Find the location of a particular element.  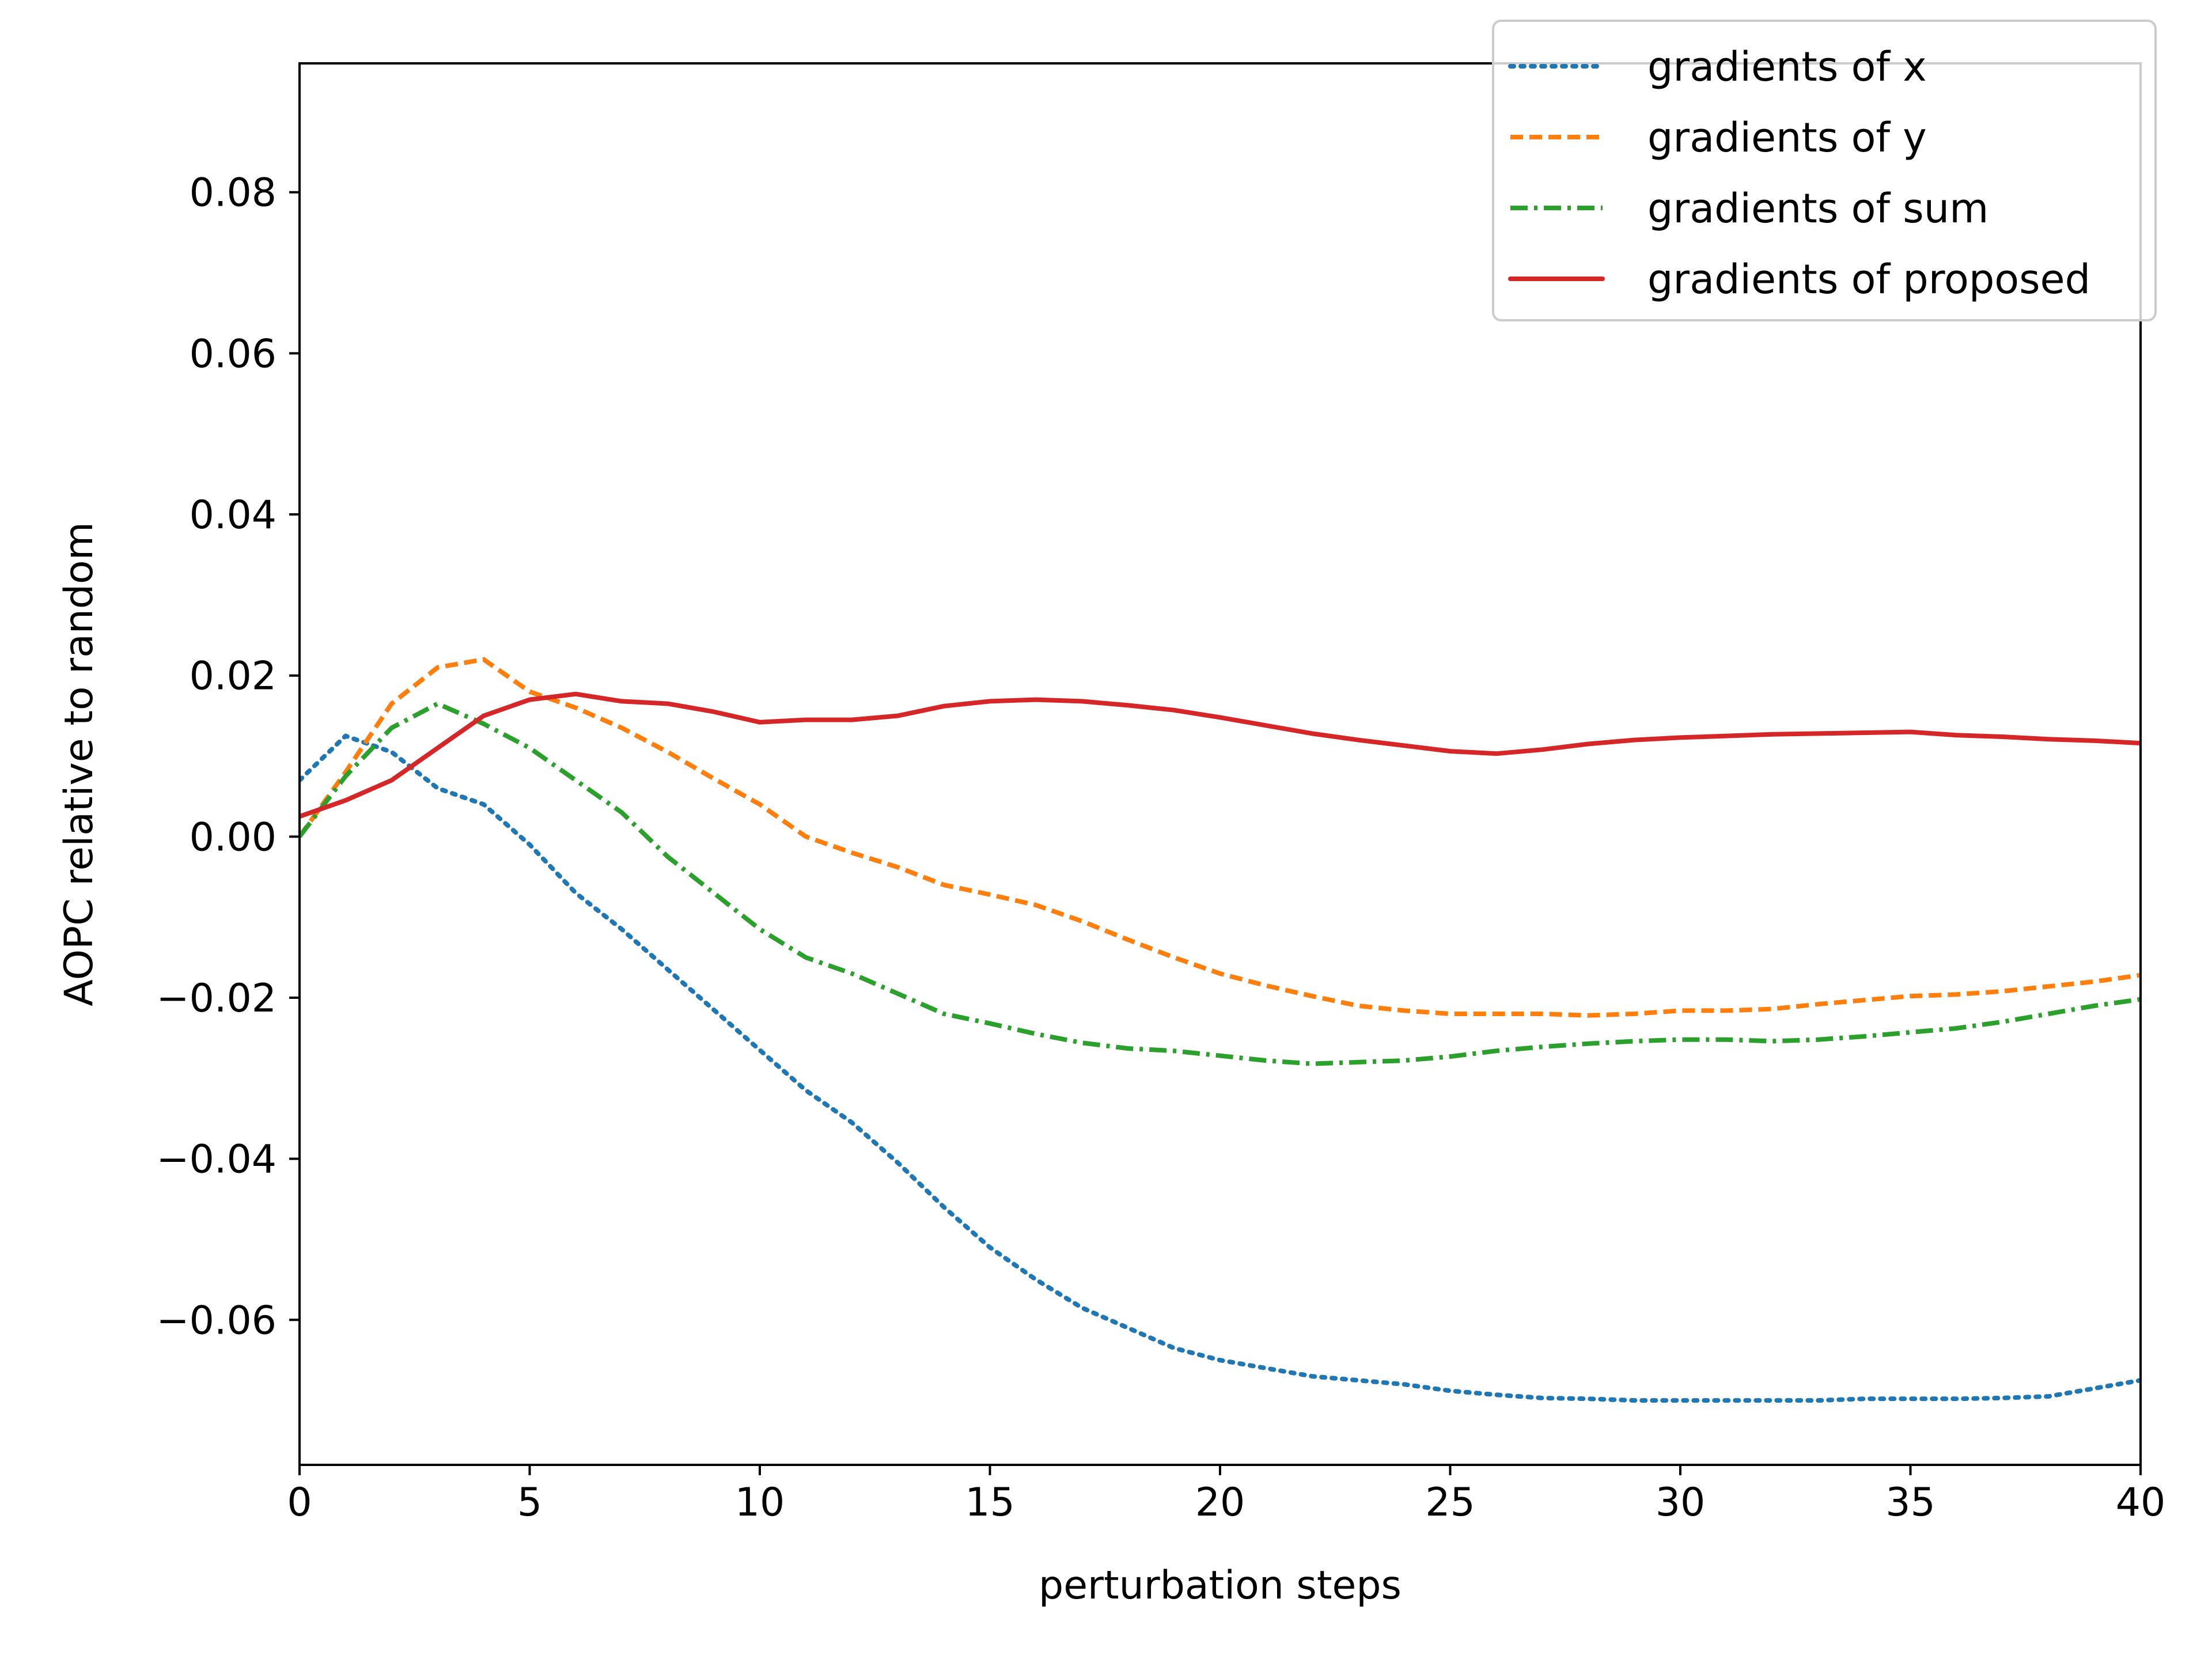

x-axis: 0 5 10 15 20 25 30 35 40 is located at coordinates (1226, 1495).